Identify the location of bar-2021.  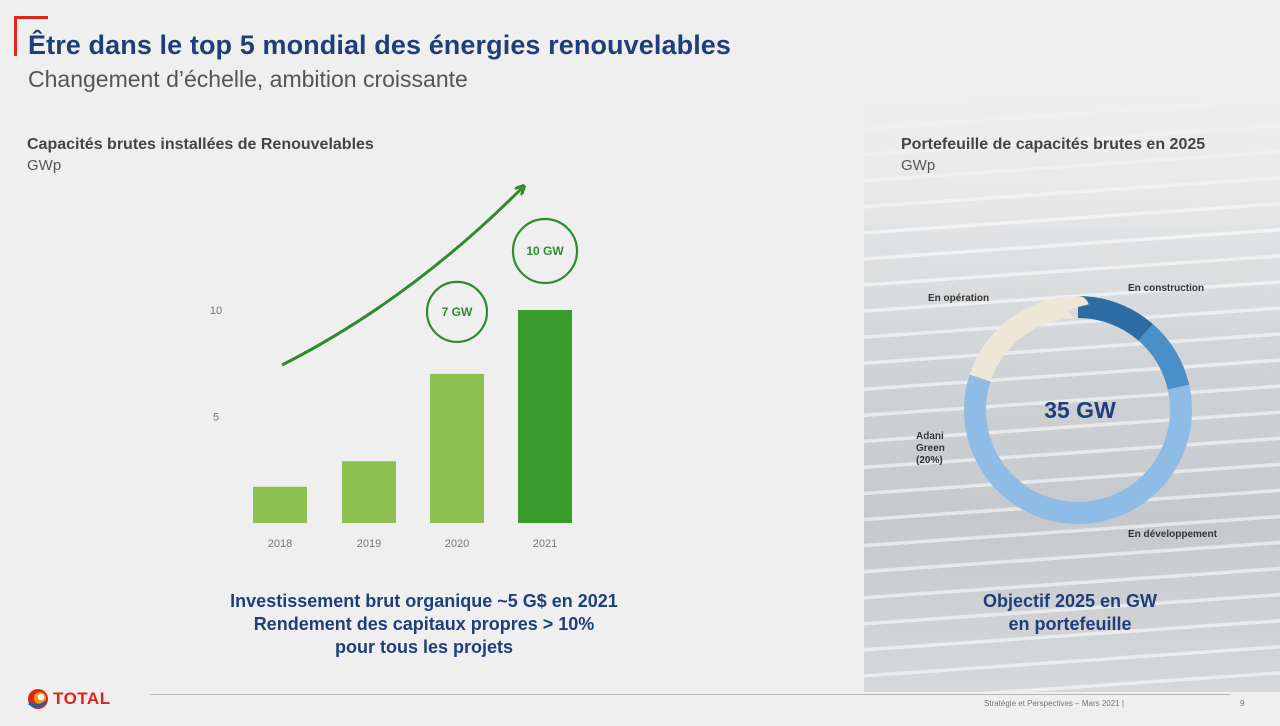
(545, 416).